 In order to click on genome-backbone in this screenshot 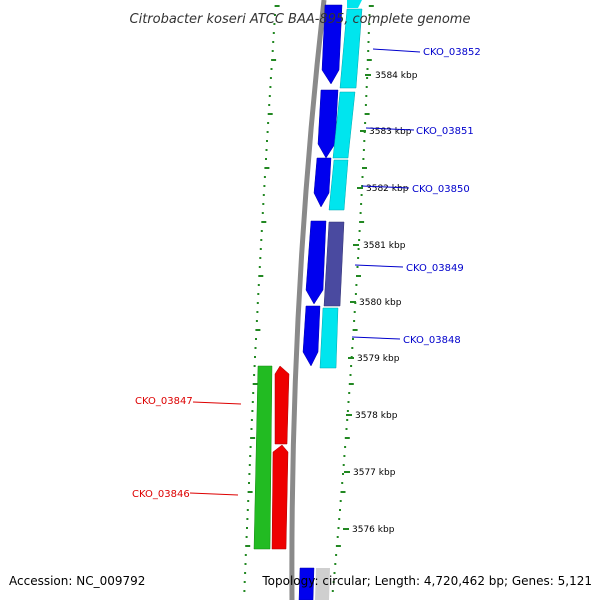, I will do `click(308, 300)`.